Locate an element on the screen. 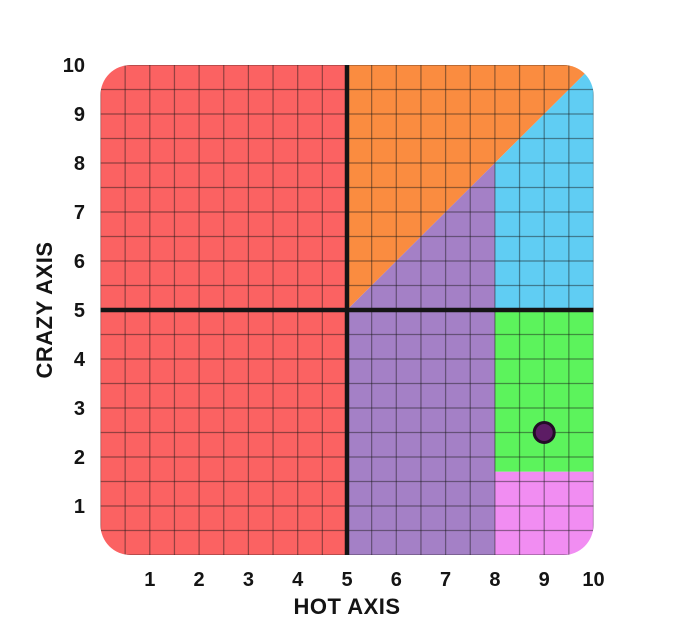 The height and width of the screenshot is (624, 699). region-green is located at coordinates (544, 391).